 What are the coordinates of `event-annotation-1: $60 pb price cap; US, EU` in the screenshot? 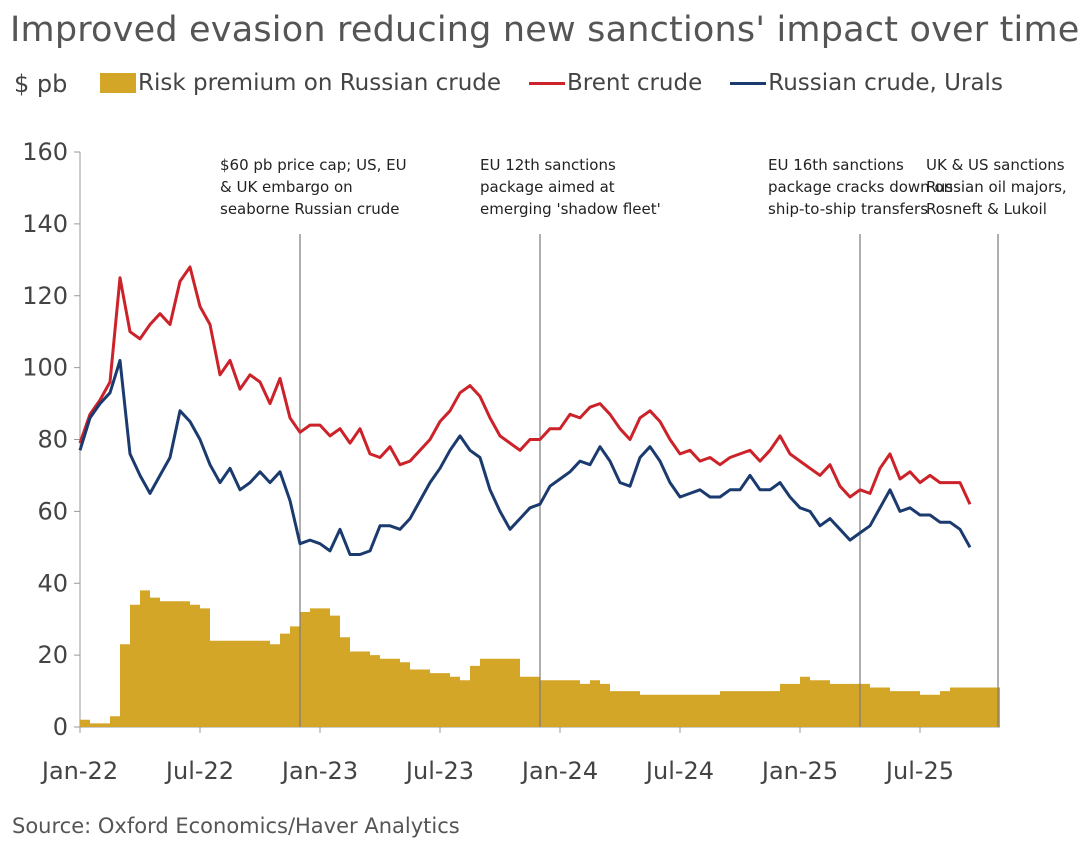 It's located at (313, 165).